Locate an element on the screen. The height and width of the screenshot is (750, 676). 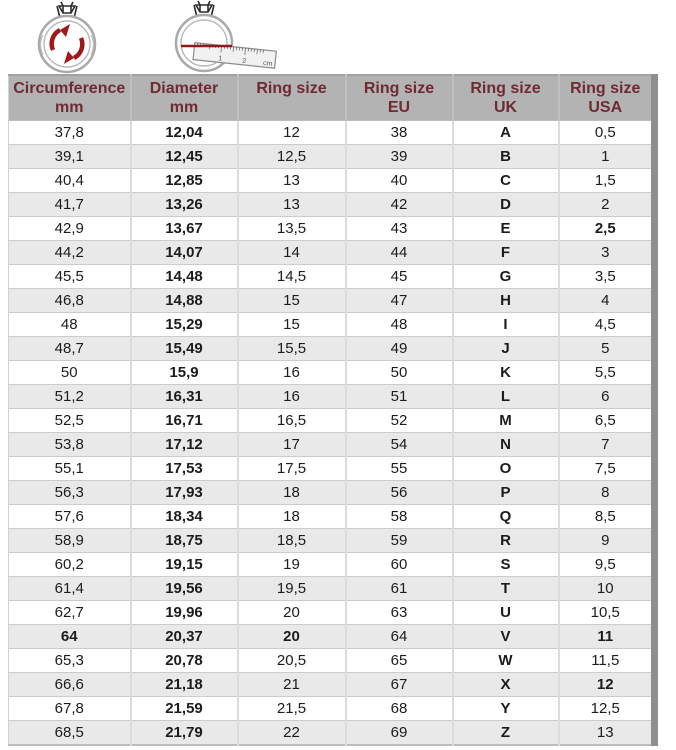
cell-ring-size-usa: 6 is located at coordinates (606, 396).